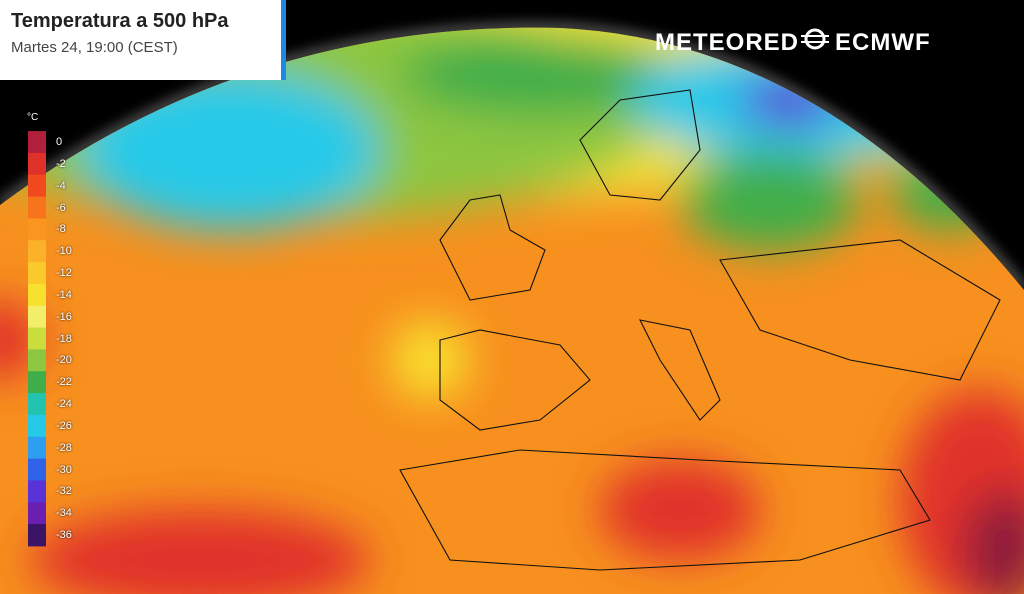 The image size is (1024, 594). Describe the element at coordinates (64, 513) in the screenshot. I see `legend-tick-label: -34` at that location.